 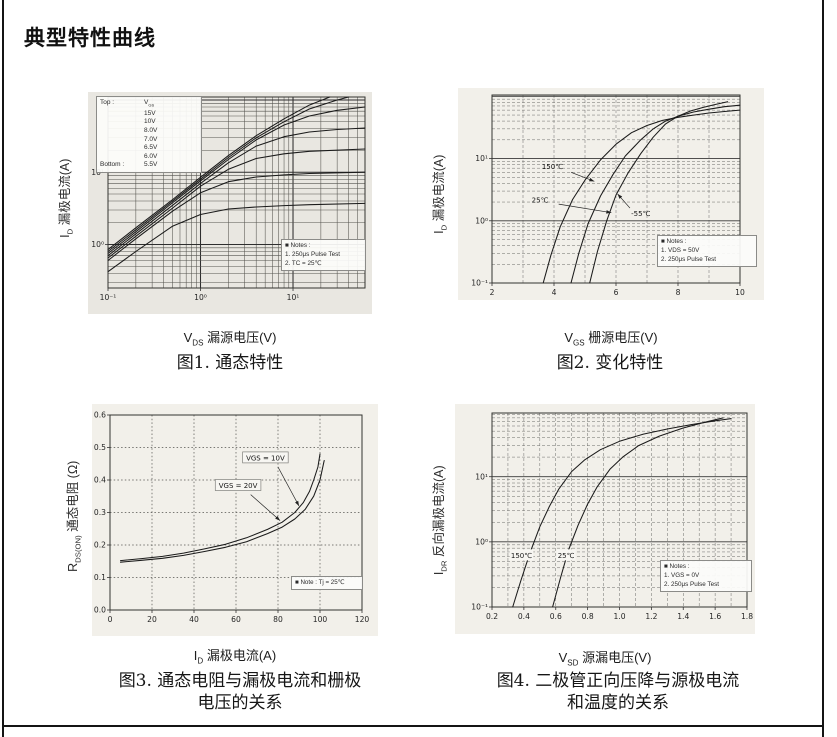 What do you see at coordinates (563, 657) in the screenshot?
I see `fig4-x-symbol: V` at bounding box center [563, 657].